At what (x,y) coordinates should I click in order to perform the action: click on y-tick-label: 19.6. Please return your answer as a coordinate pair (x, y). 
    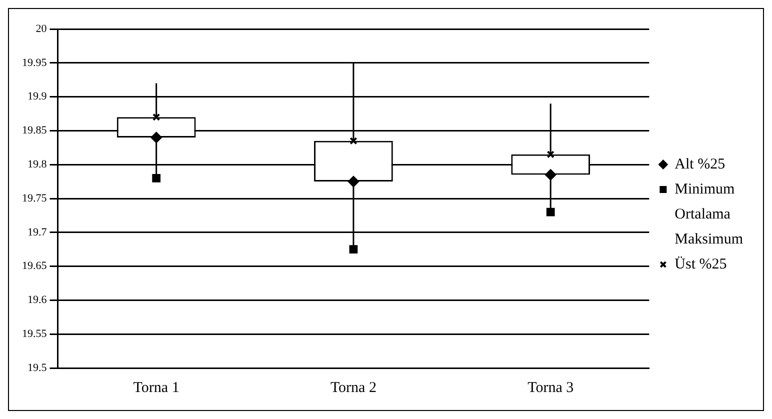
    Looking at the image, I should click on (38, 300).